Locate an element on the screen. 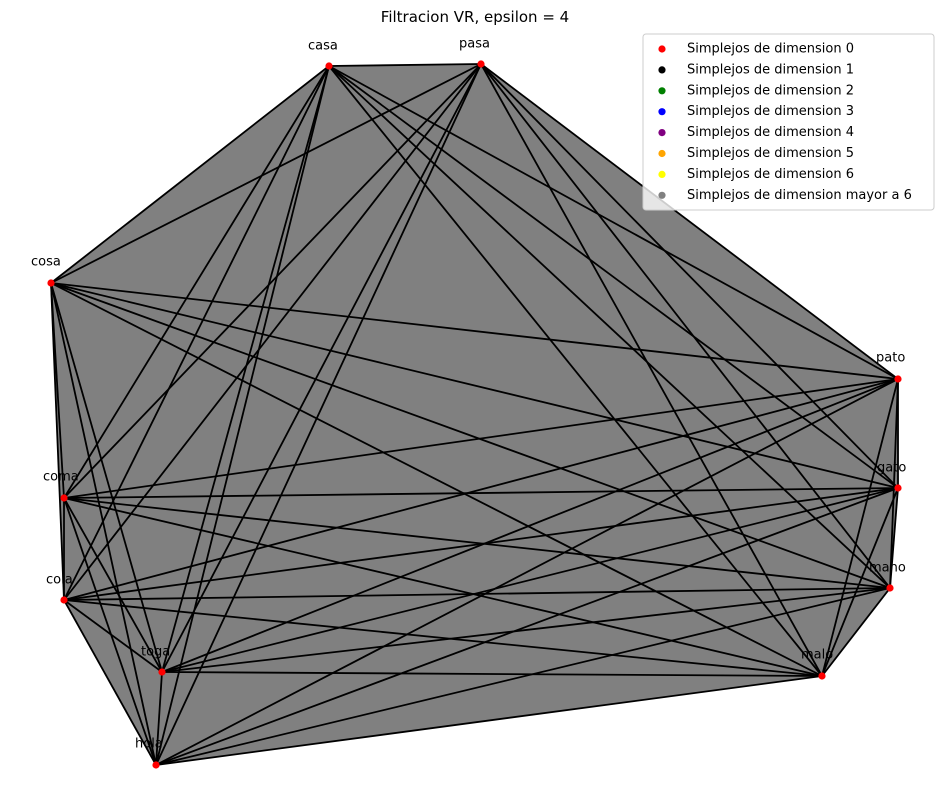 This screenshot has width=950, height=810. edge-mano-malo is located at coordinates (856, 632).